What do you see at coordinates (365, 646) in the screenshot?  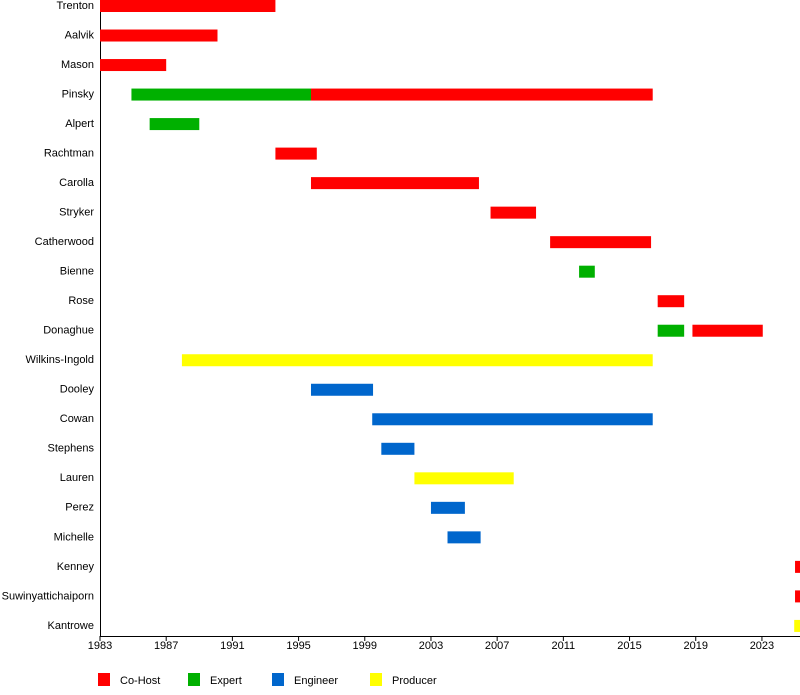 I see `x-tick-label: 1999` at bounding box center [365, 646].